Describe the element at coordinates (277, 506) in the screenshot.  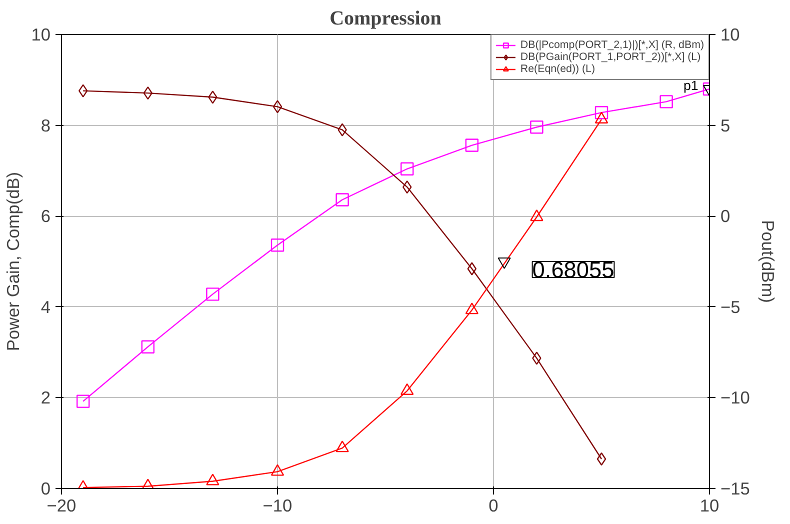
I see `x-tick-label: −10` at that location.